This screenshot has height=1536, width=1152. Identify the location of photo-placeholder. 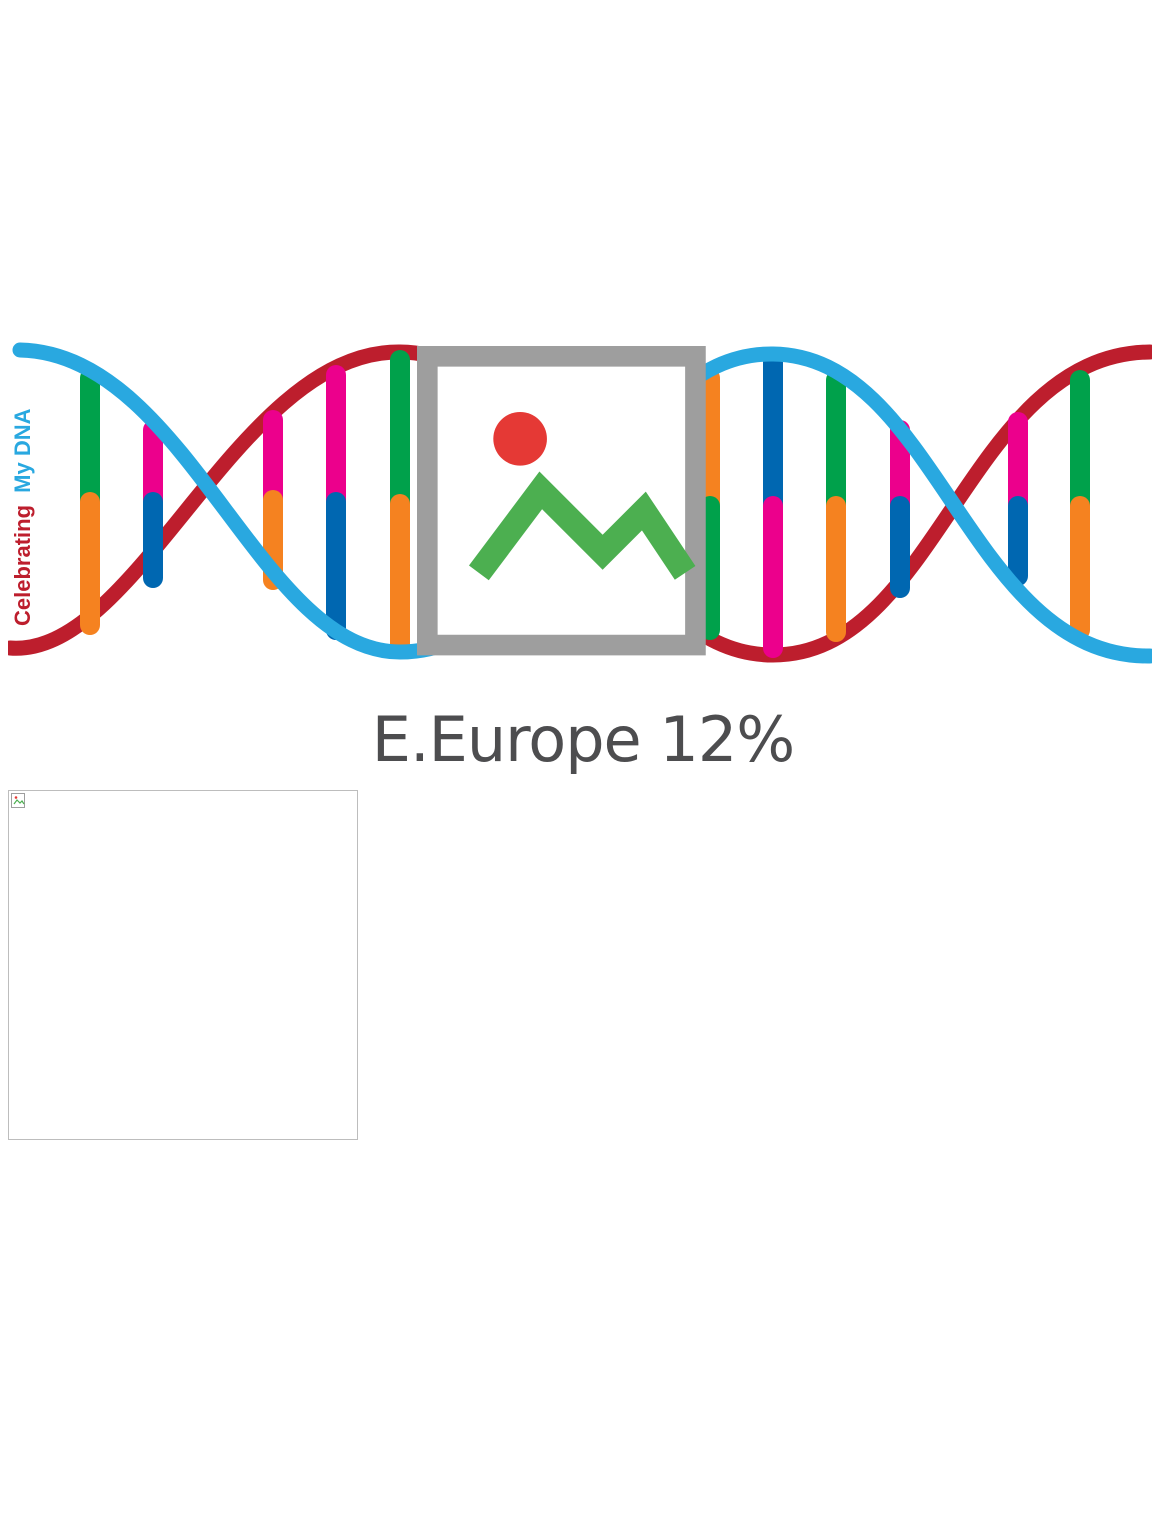
(183, 965).